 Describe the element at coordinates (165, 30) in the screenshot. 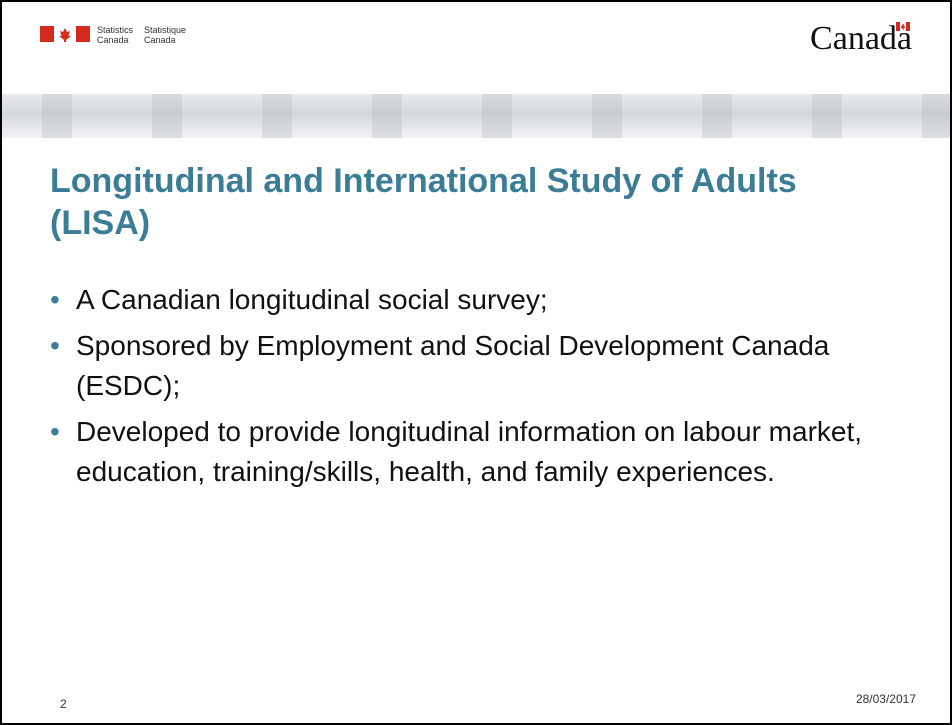

I see `department-line: Statistique` at that location.